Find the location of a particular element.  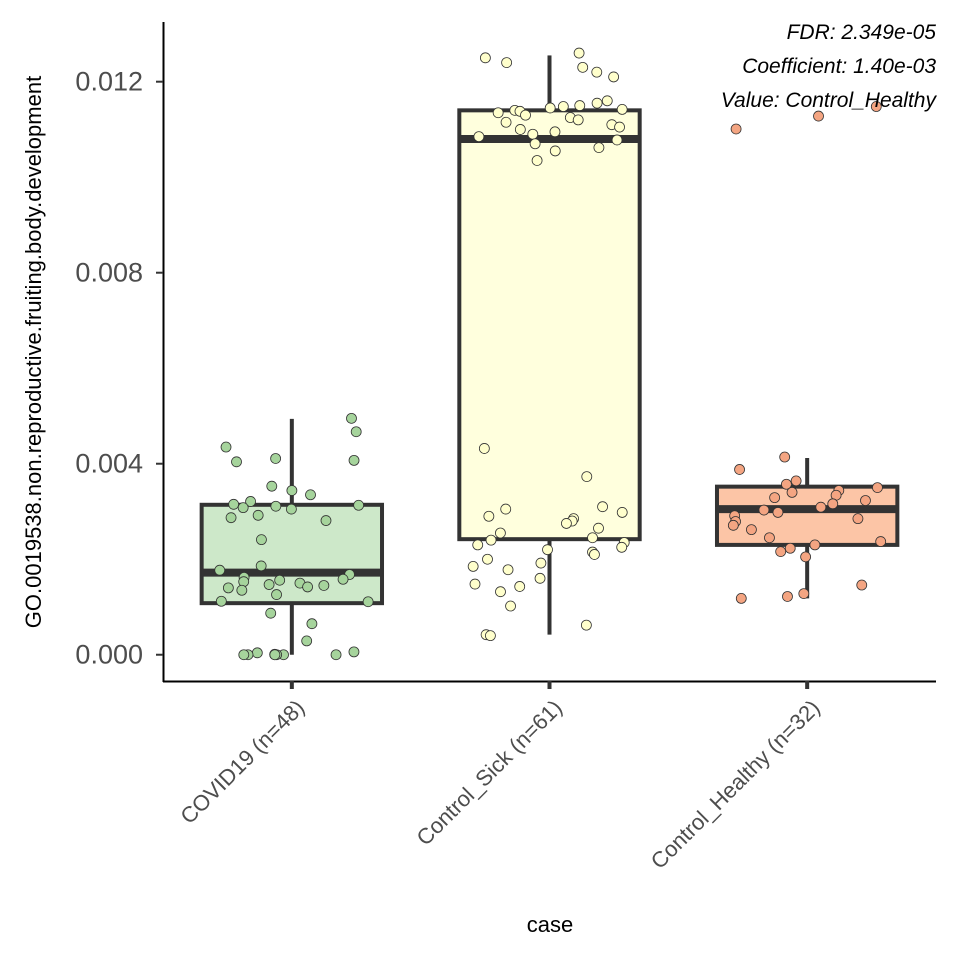

annotation-fdr: FDR: 2.349e-05 is located at coordinates (862, 32).